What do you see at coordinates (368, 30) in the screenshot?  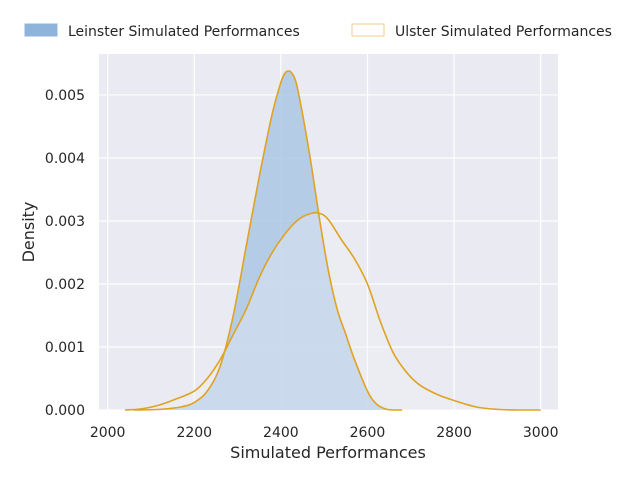 I see `legend-swatch-ulster` at bounding box center [368, 30].